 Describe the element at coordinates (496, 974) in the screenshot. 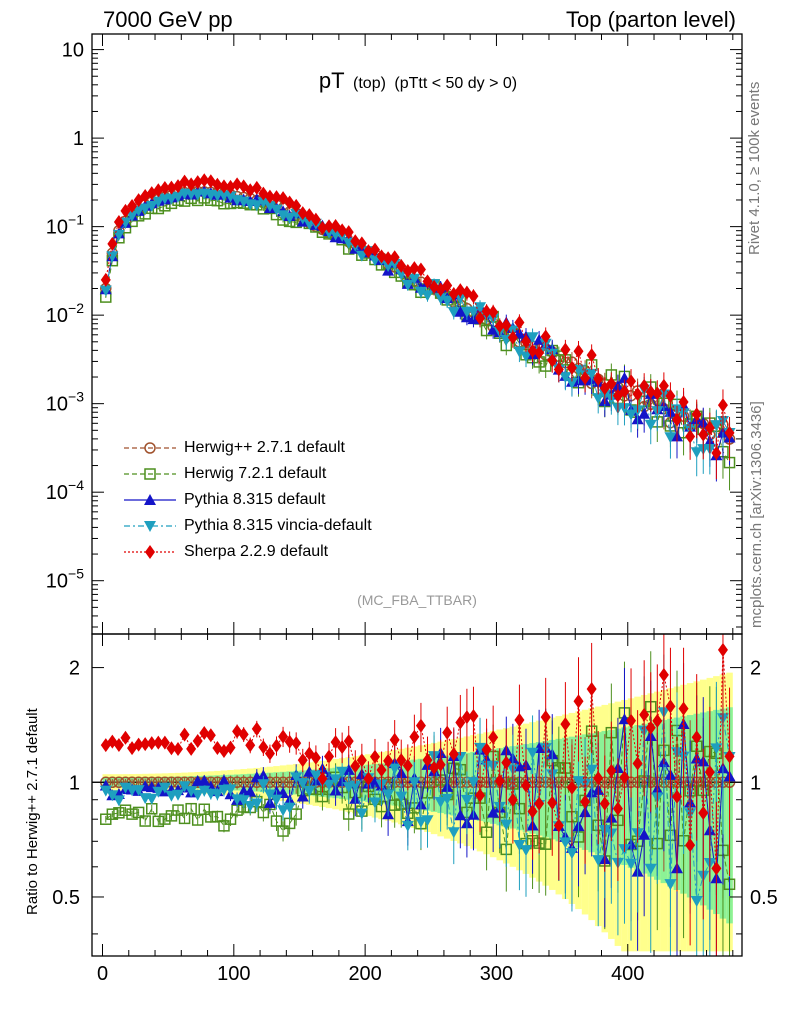

I see `x-tick-label: 300` at that location.